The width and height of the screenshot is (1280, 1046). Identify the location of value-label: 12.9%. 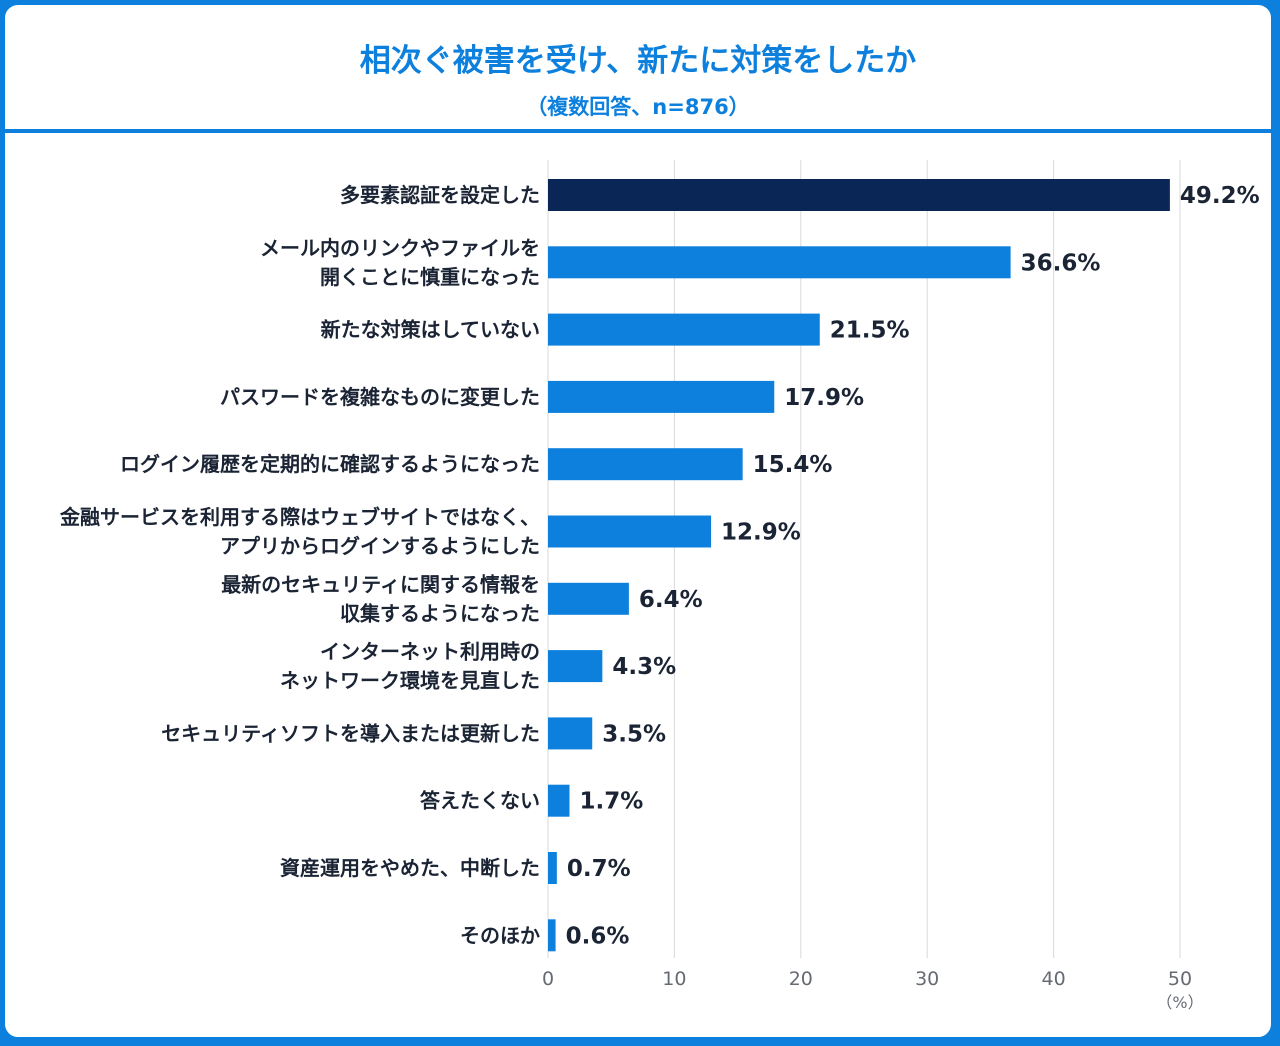
(761, 533).